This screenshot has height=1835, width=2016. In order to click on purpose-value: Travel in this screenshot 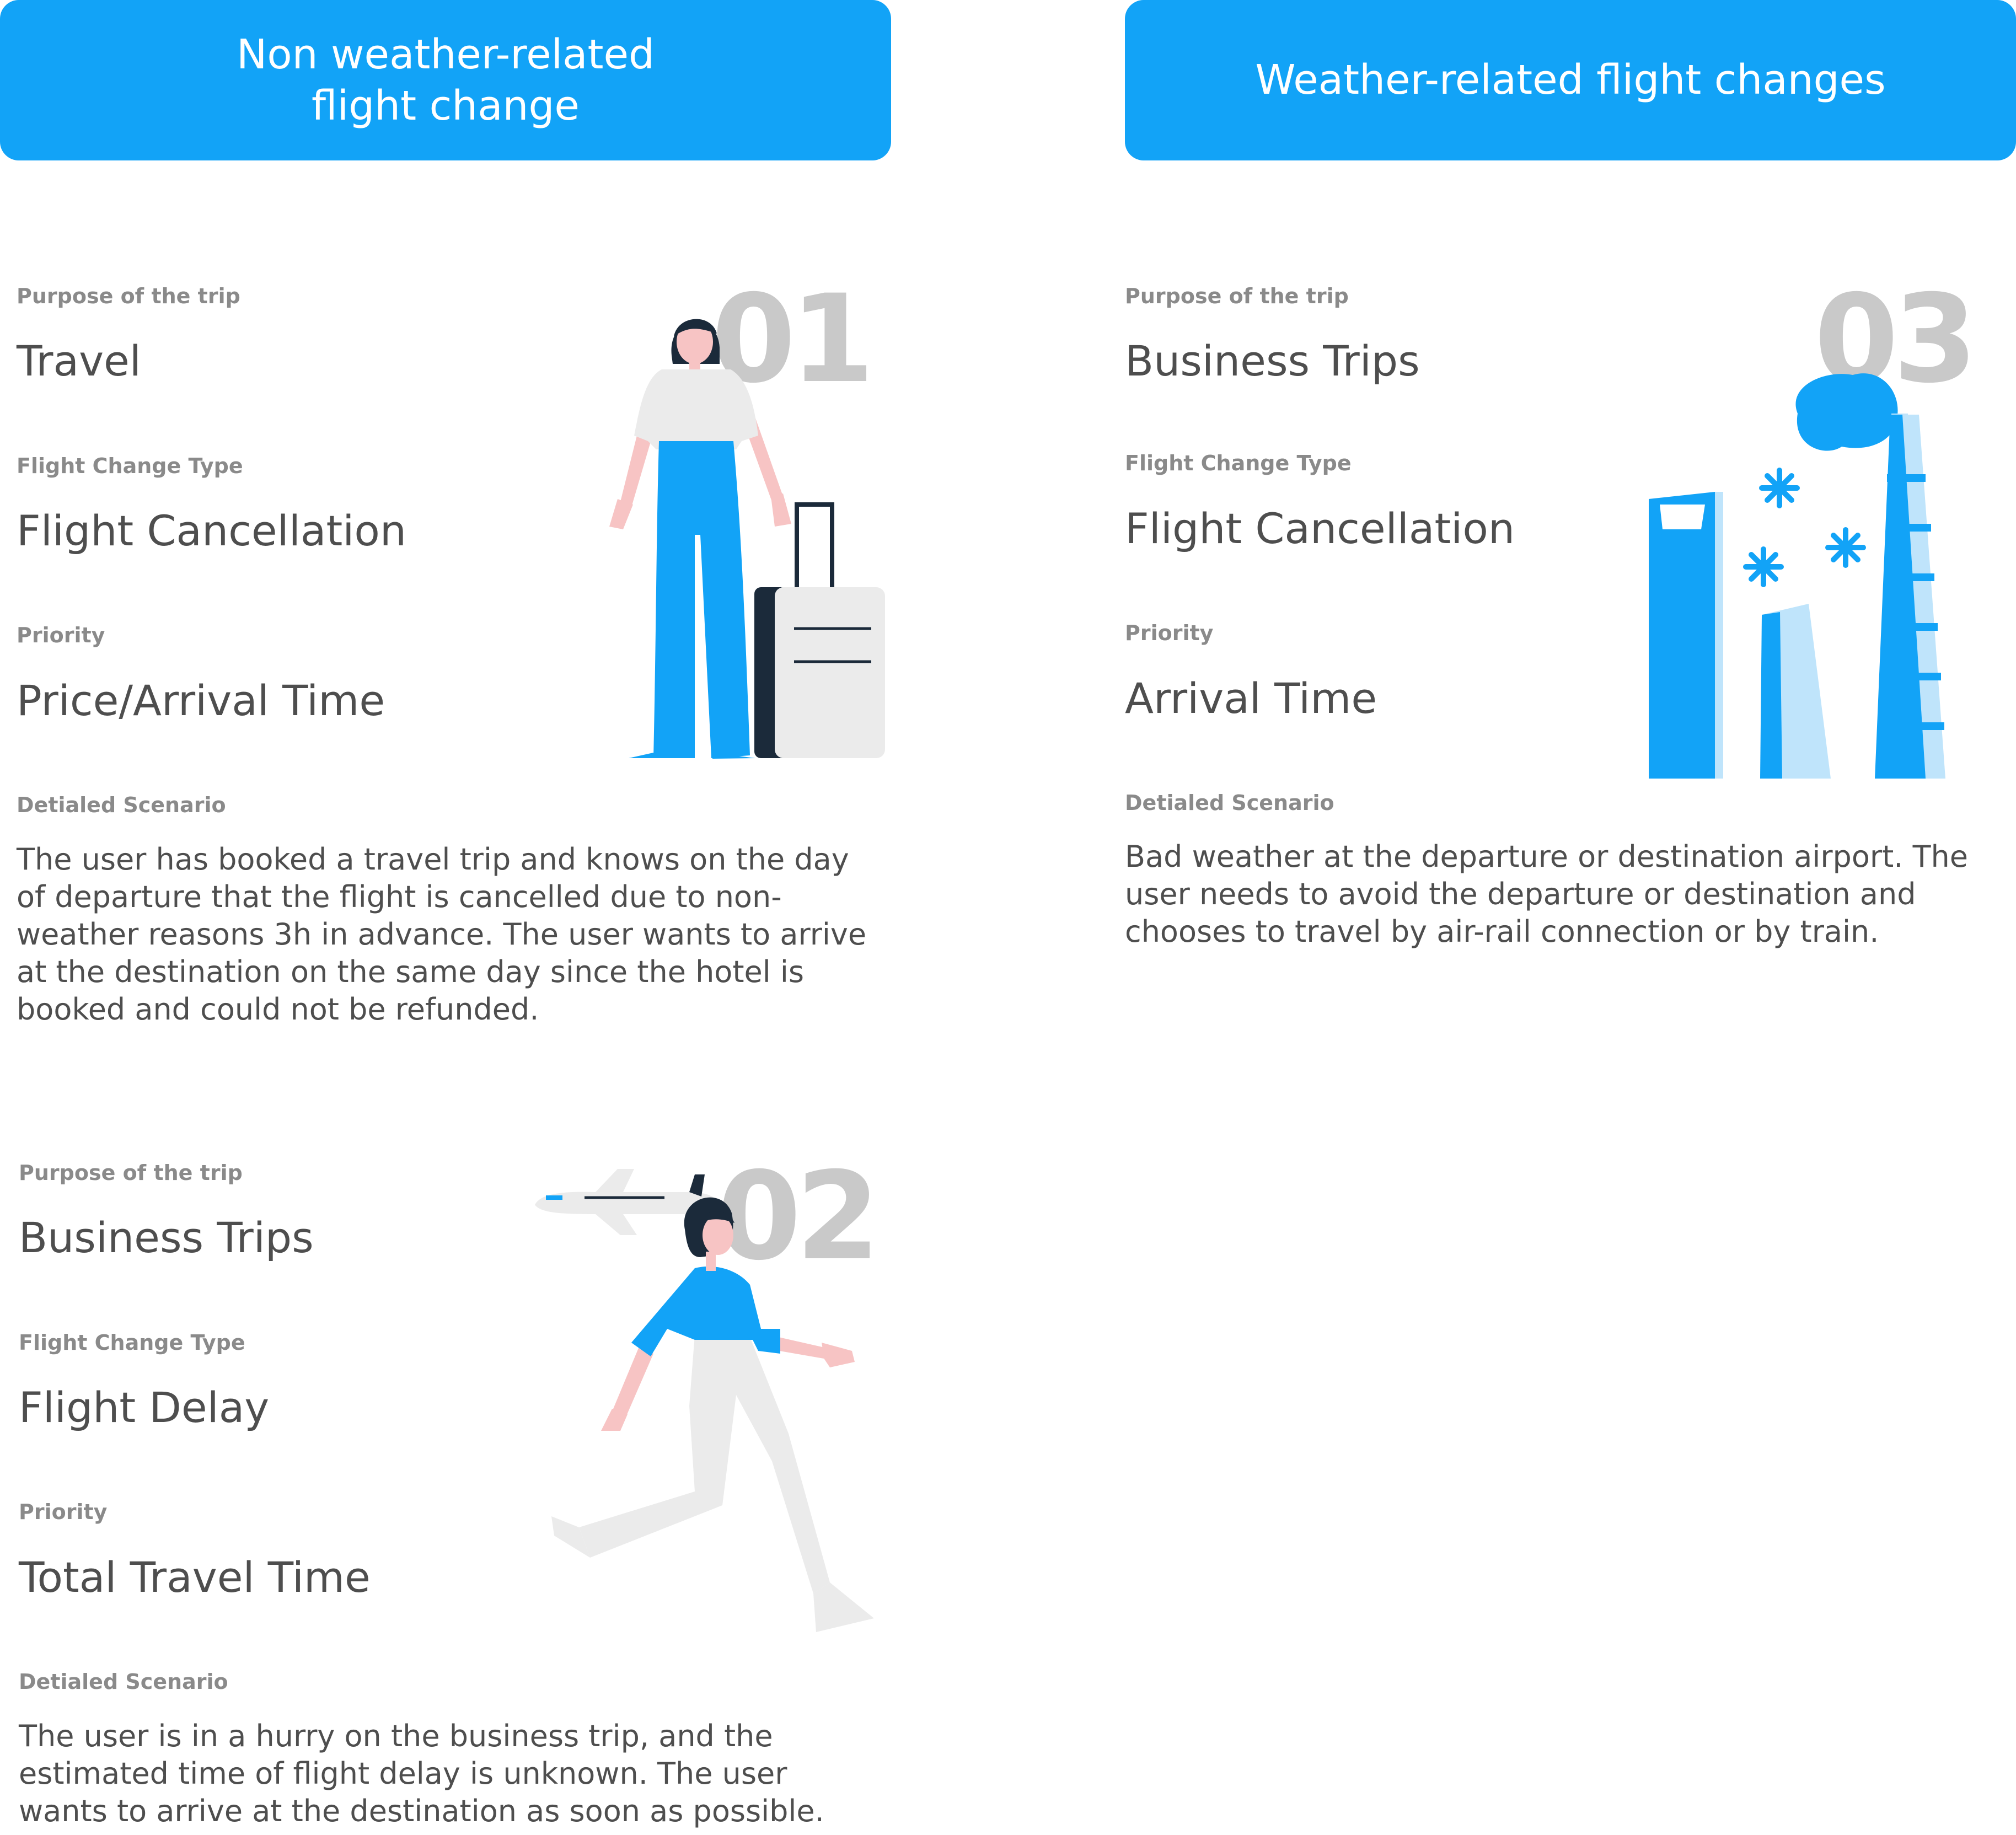, I will do `click(79, 360)`.